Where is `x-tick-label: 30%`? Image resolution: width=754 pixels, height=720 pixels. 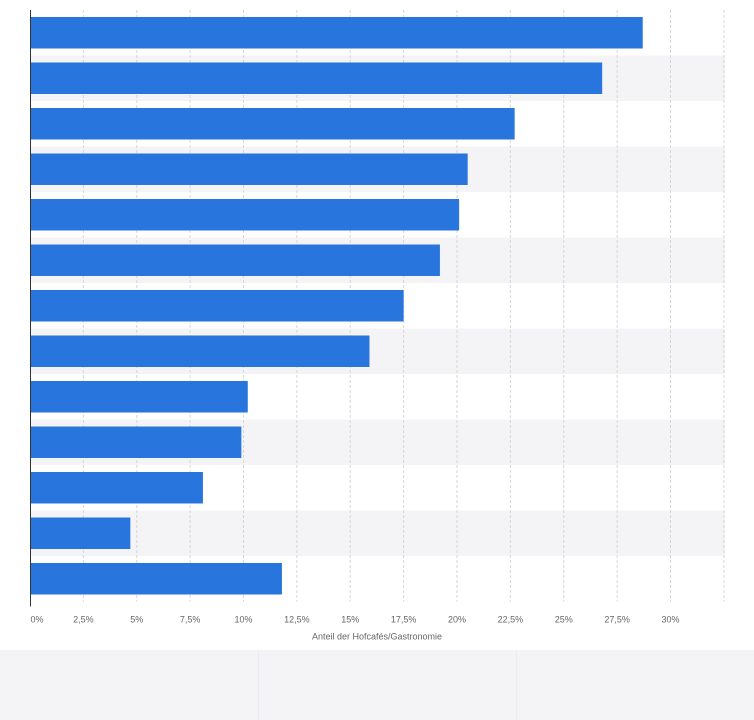
x-tick-label: 30% is located at coordinates (670, 620).